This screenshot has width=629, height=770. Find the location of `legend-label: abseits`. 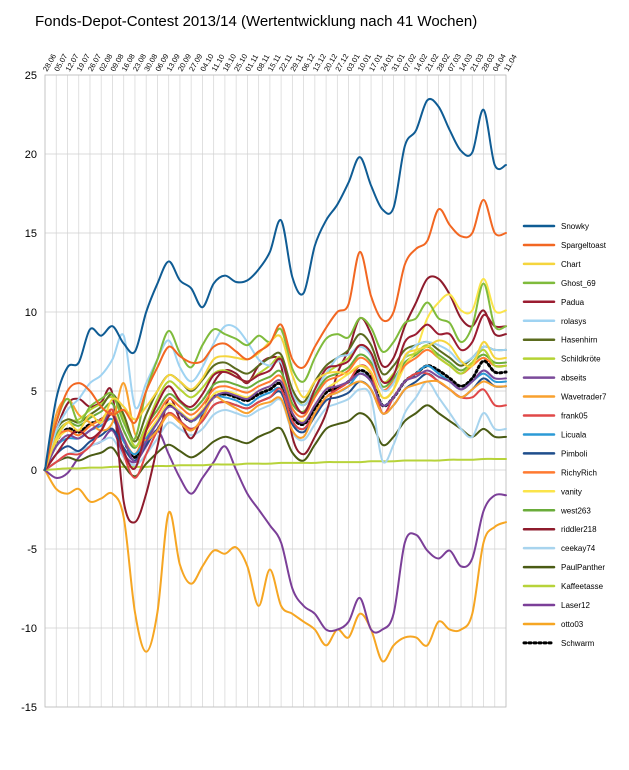

legend-label: abseits is located at coordinates (573, 378).